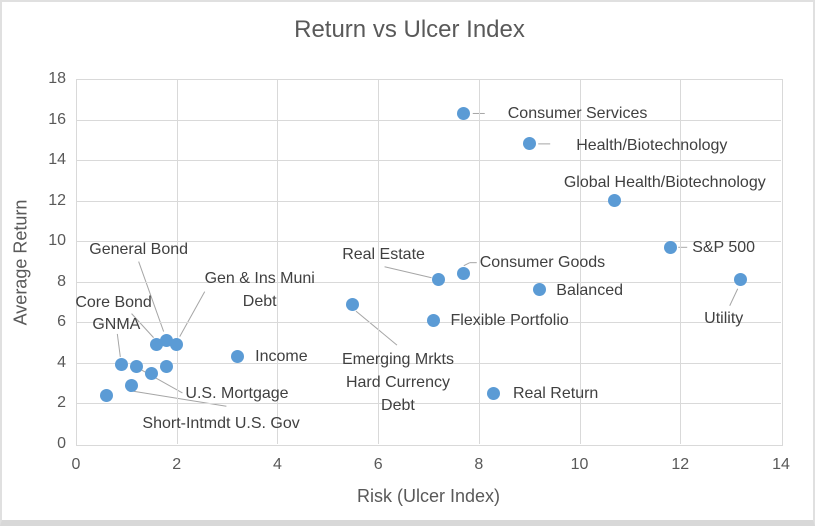  Describe the element at coordinates (579, 464) in the screenshot. I see `x-tick-label: 10` at that location.